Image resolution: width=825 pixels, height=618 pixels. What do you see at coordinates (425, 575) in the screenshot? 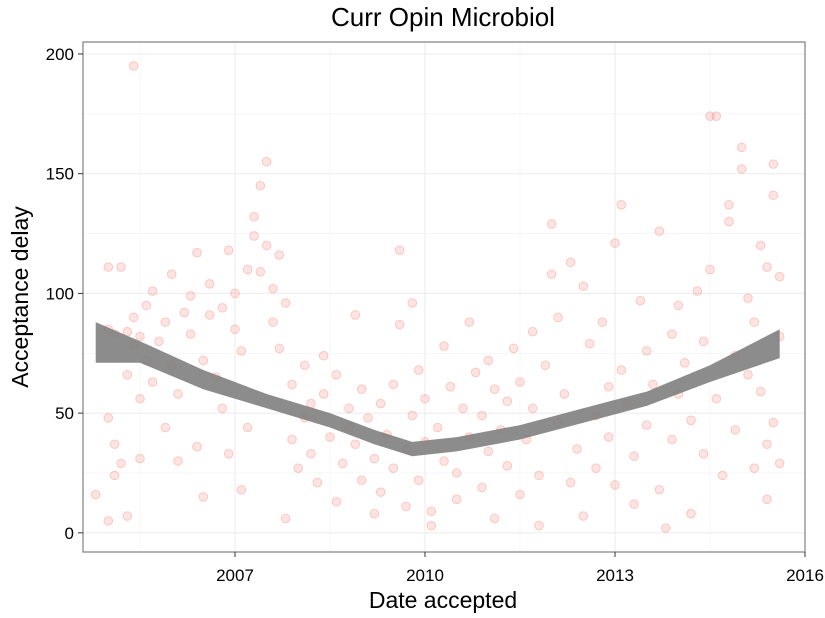
I see `x-tick-label: 2010` at bounding box center [425, 575].